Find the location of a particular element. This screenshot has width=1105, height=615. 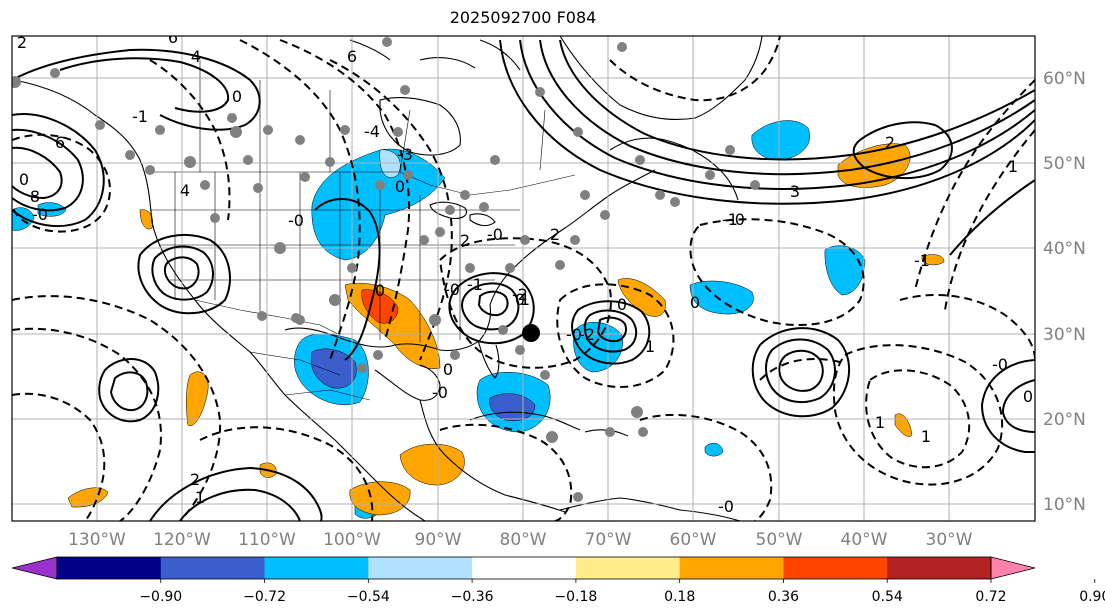

shade-orange-pacific-small is located at coordinates (197, 399).